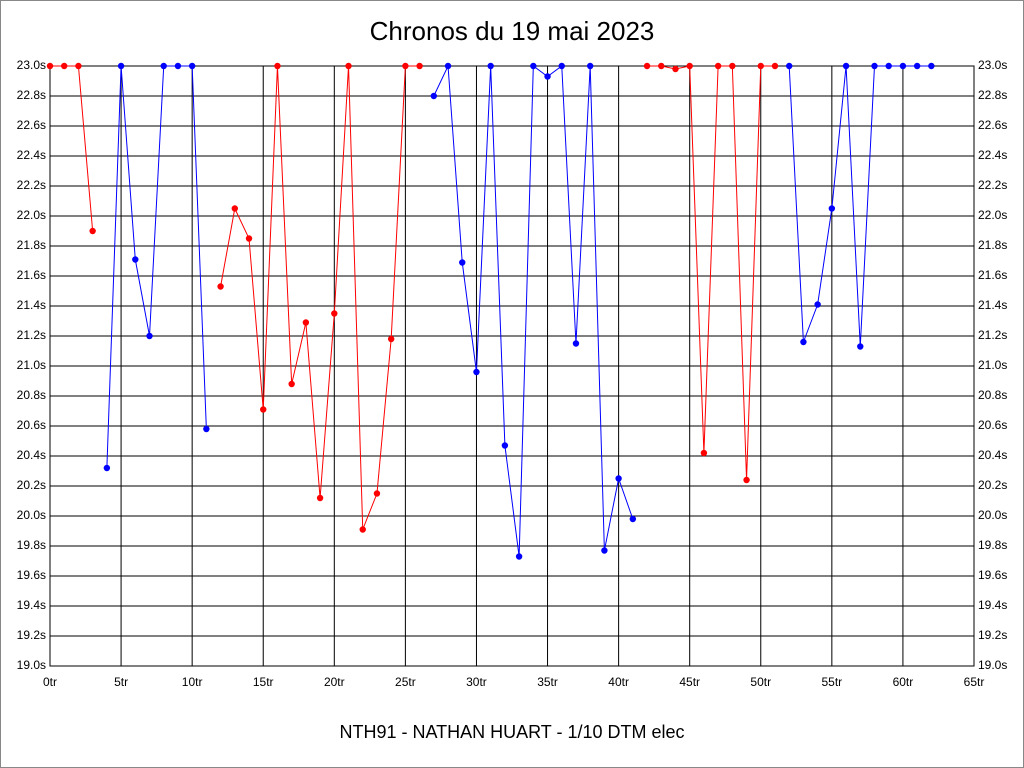 The image size is (1024, 768). What do you see at coordinates (992, 485) in the screenshot?
I see `y2-tick-label: 20.2s` at bounding box center [992, 485].